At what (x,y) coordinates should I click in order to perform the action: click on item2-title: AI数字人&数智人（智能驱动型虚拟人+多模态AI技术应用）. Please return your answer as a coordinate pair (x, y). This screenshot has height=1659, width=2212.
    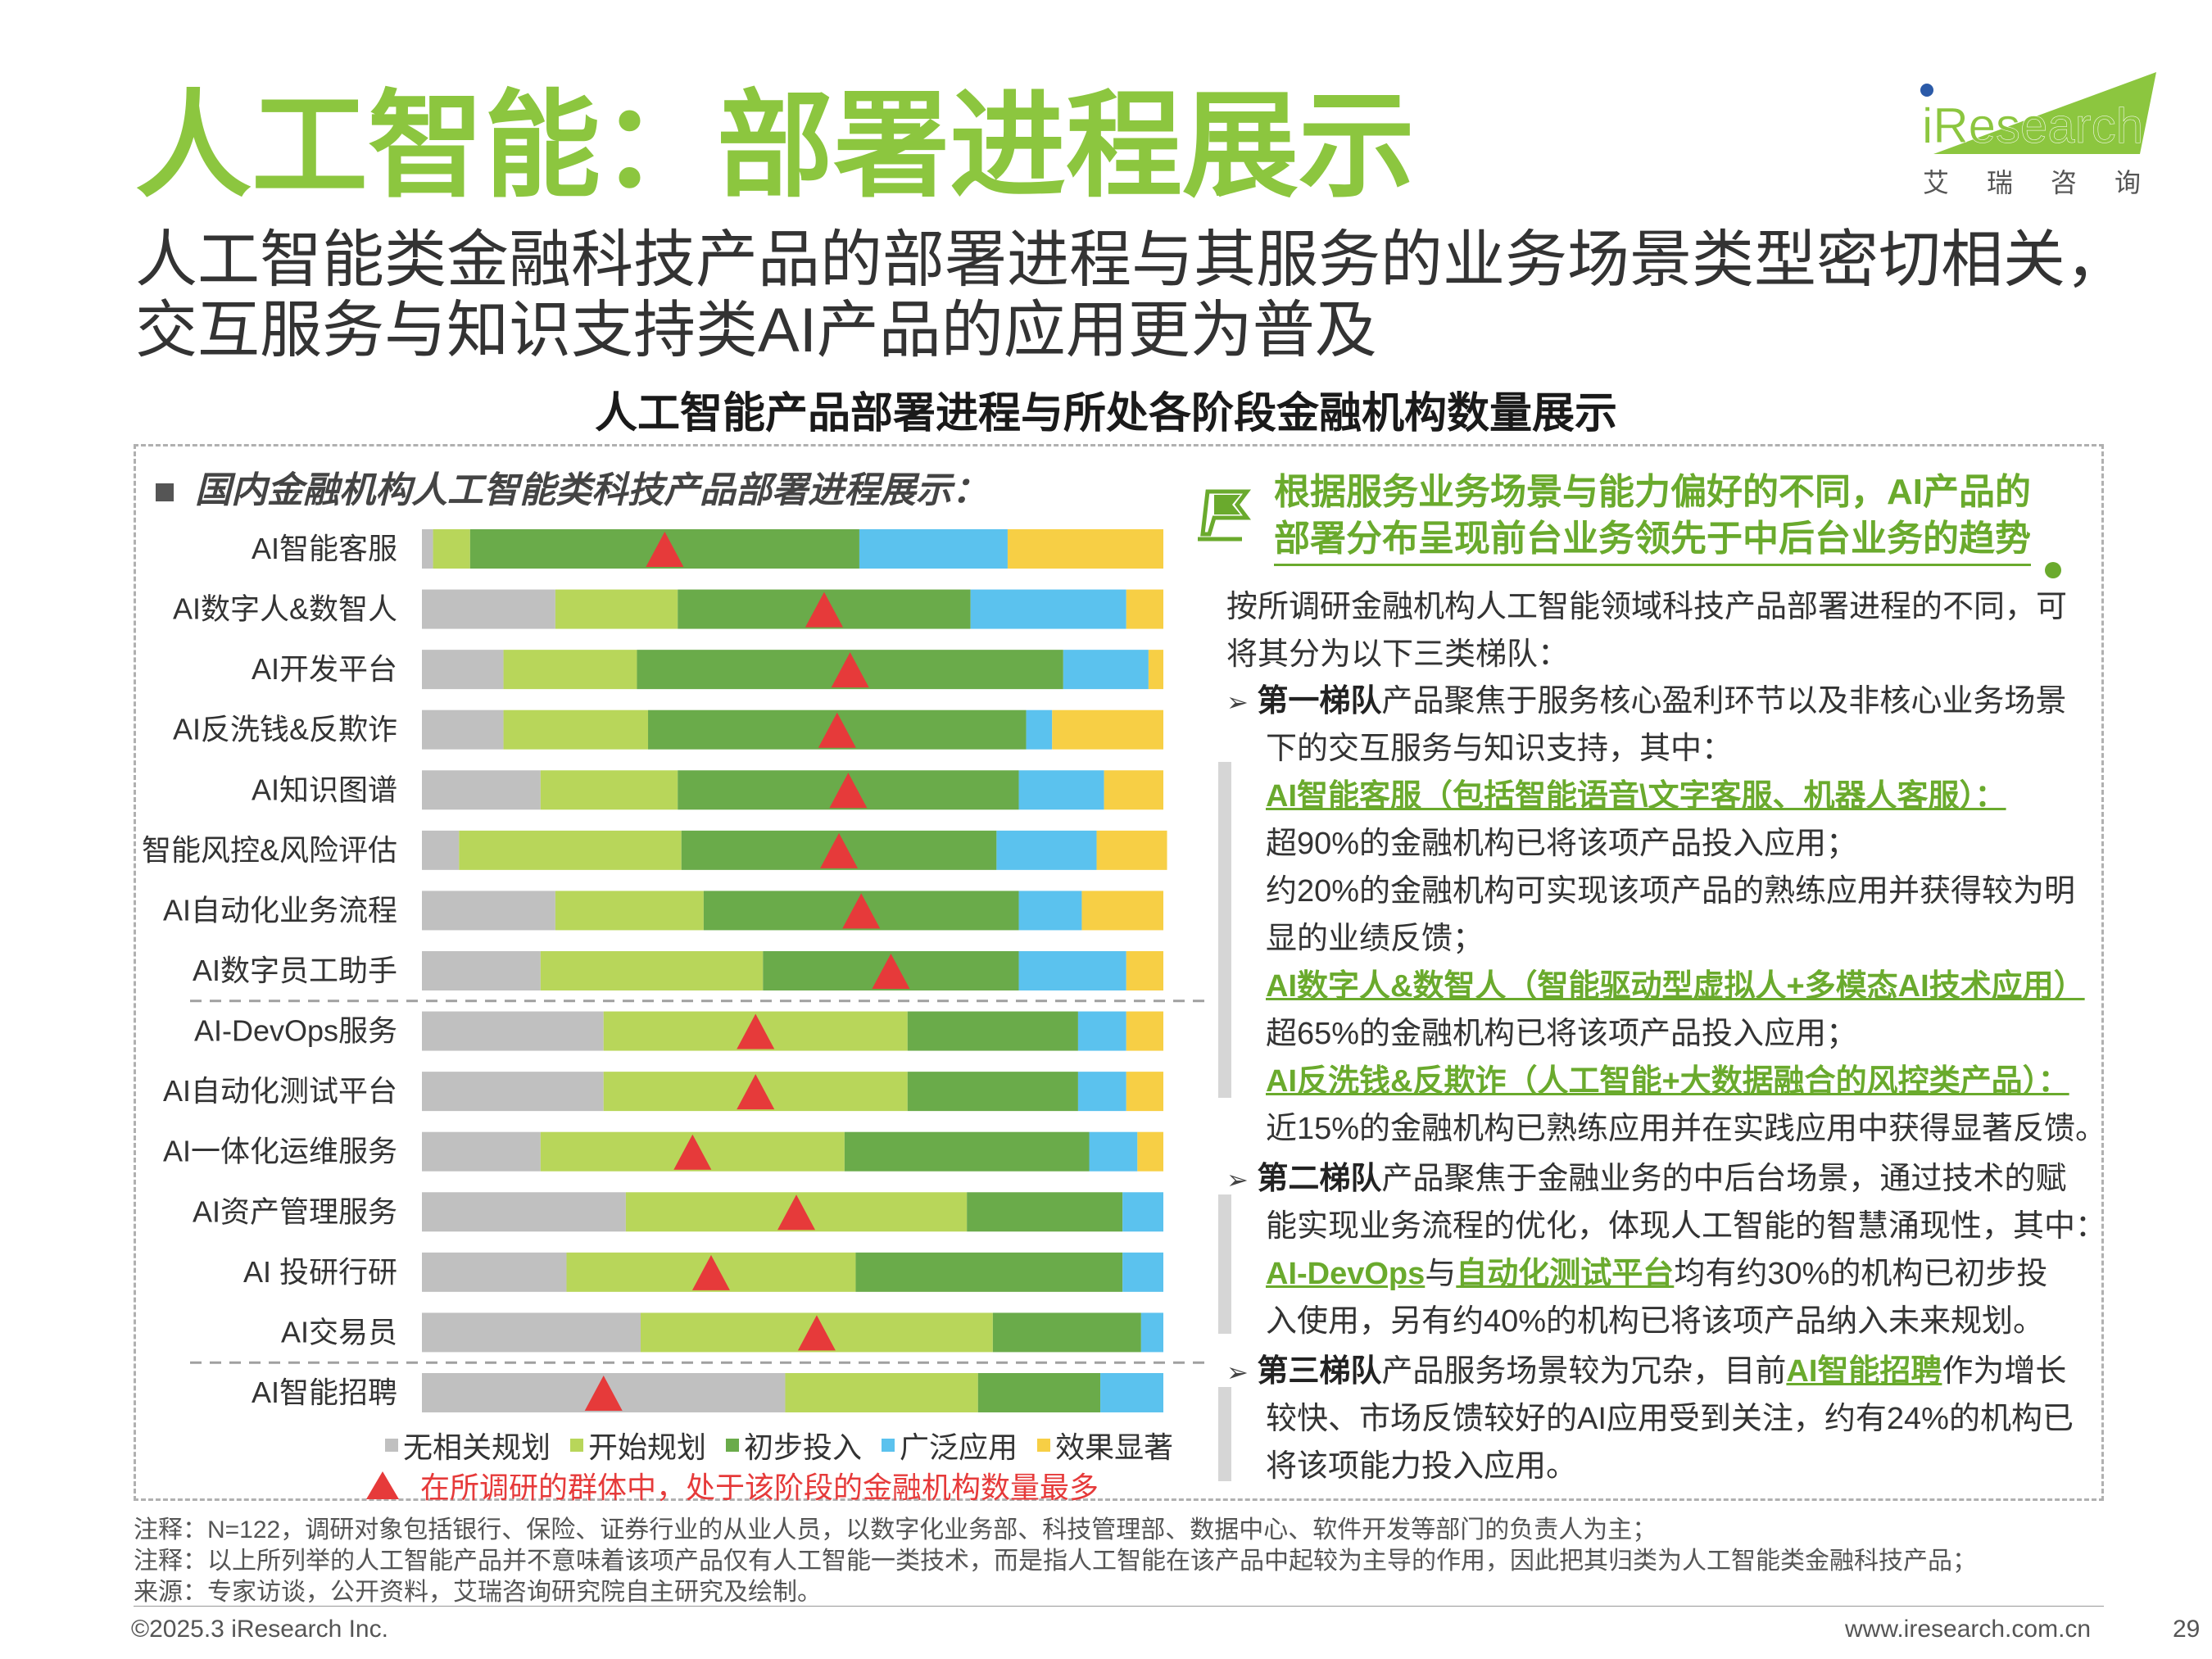
    Looking at the image, I should click on (1675, 986).